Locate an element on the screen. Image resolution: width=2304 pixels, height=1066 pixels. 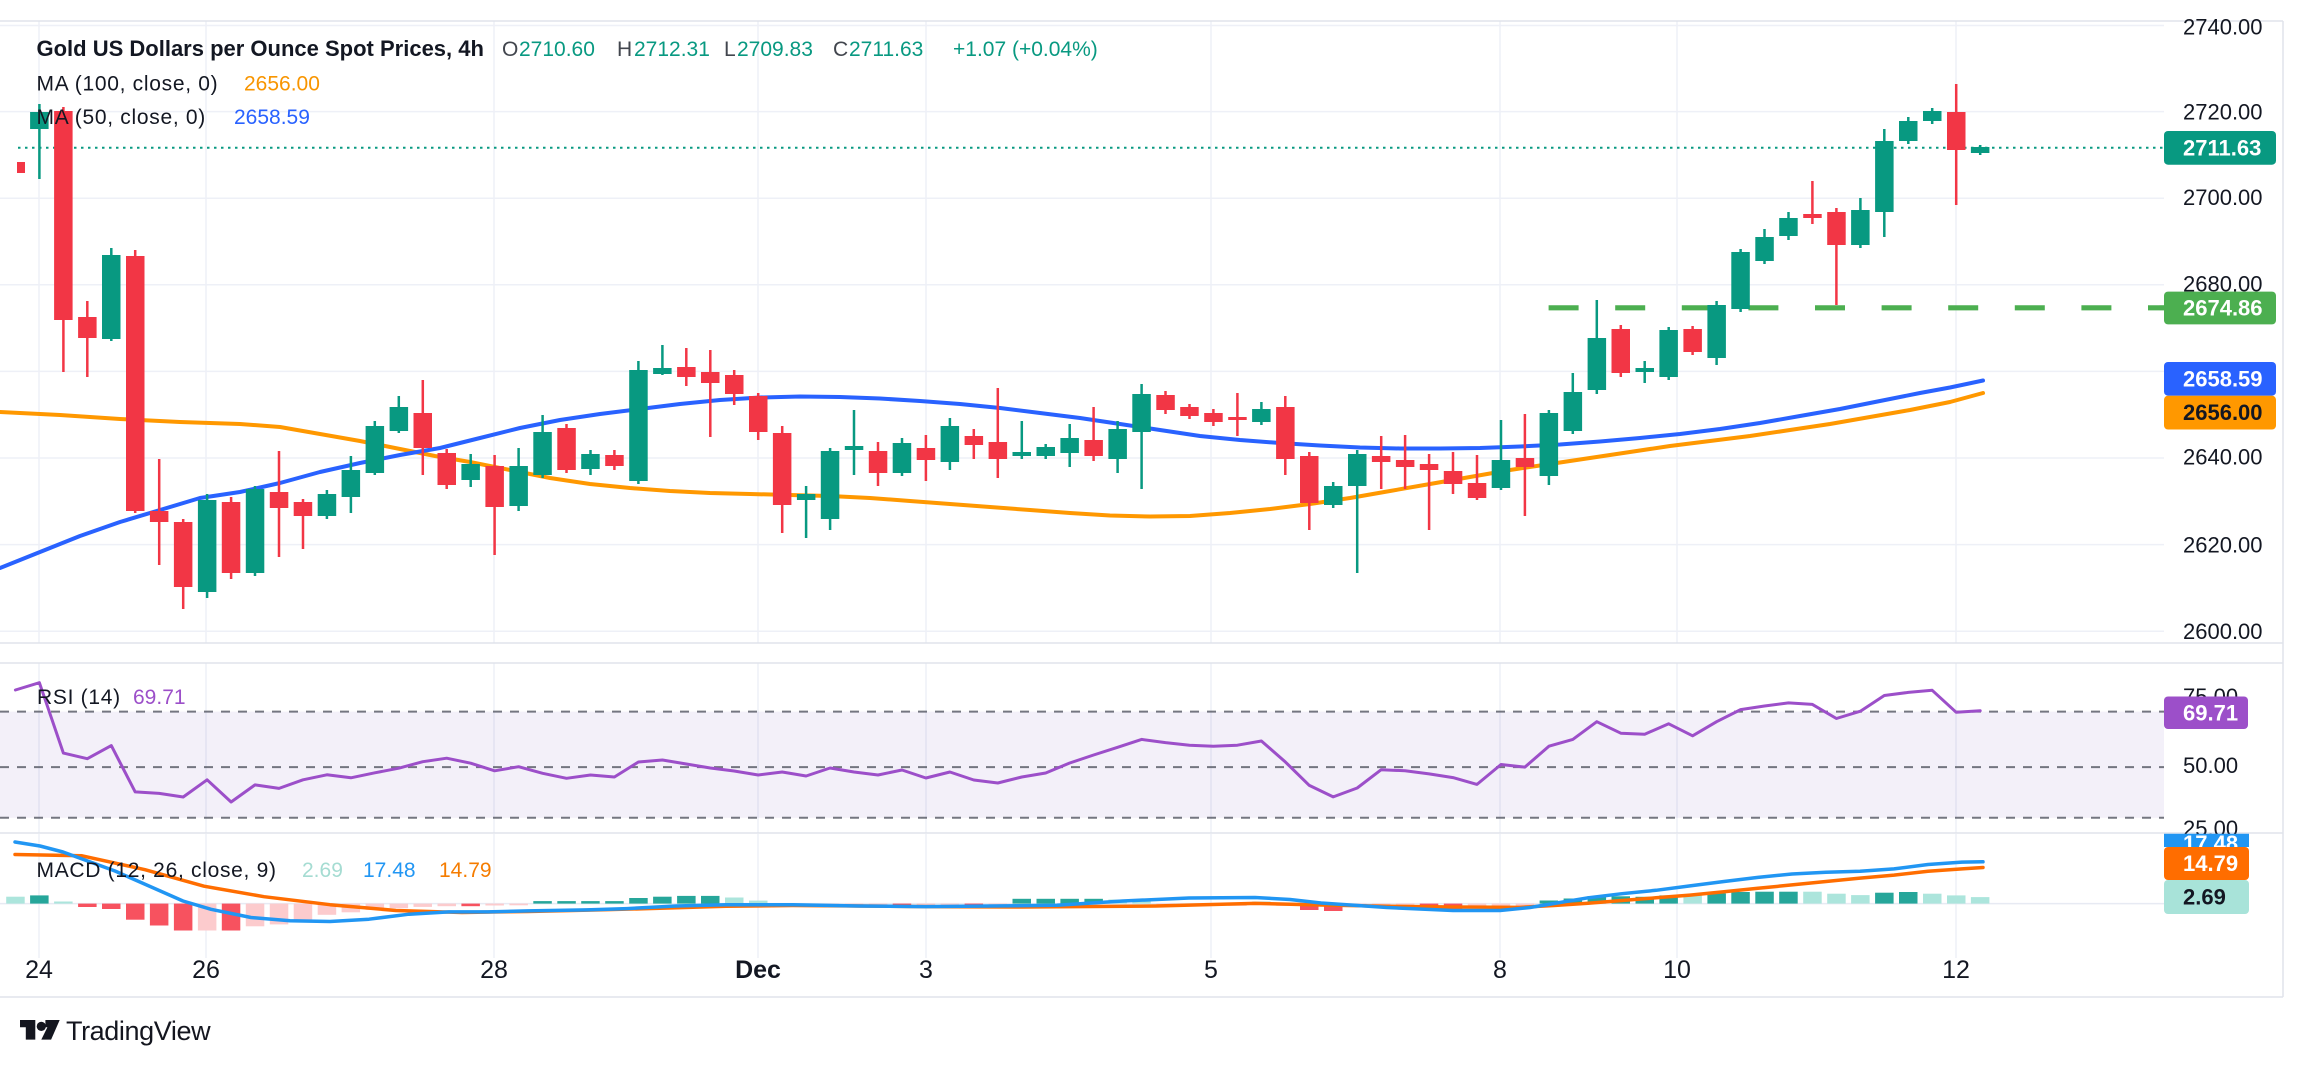
svg-text: 10 is located at coordinates (1677, 970).